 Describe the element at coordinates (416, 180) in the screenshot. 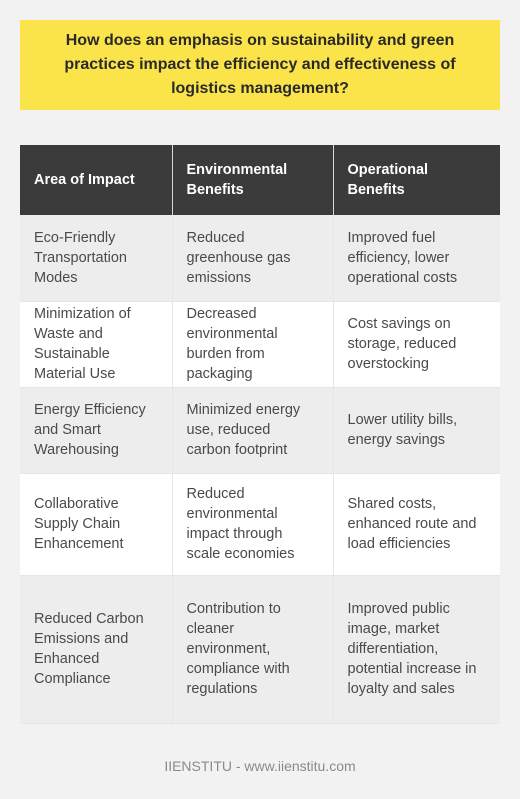

I see `column-header-operational: Operational Benefits` at that location.